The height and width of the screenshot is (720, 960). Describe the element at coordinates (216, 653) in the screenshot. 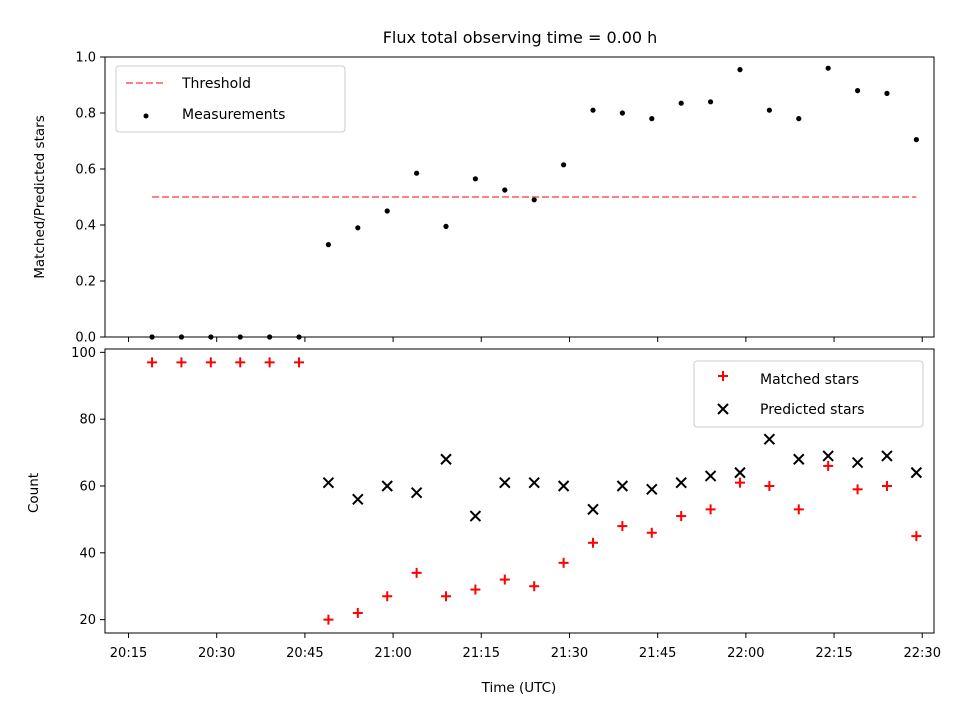

I see `x-tick-label: 20:30` at that location.